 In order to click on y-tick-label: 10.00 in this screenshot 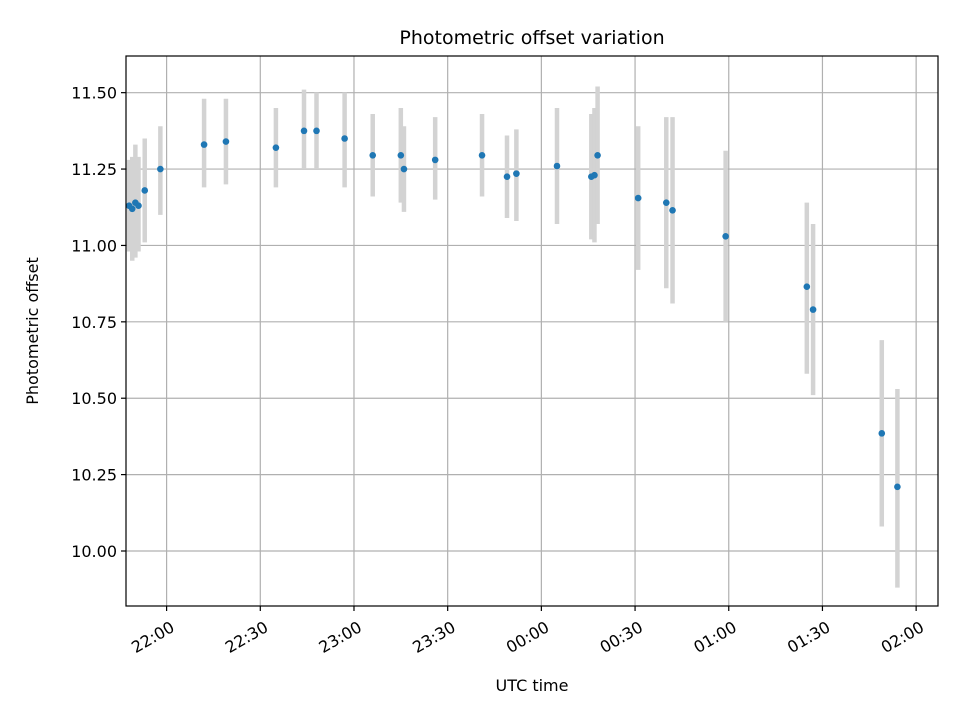, I will do `click(94, 551)`.